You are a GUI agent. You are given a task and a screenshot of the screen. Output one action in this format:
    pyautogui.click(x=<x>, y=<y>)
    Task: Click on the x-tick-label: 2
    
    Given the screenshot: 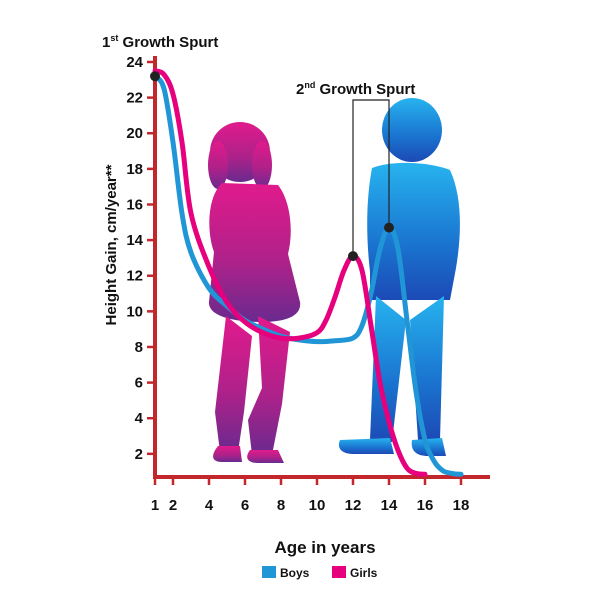 What is the action you would take?
    pyautogui.click(x=173, y=505)
    